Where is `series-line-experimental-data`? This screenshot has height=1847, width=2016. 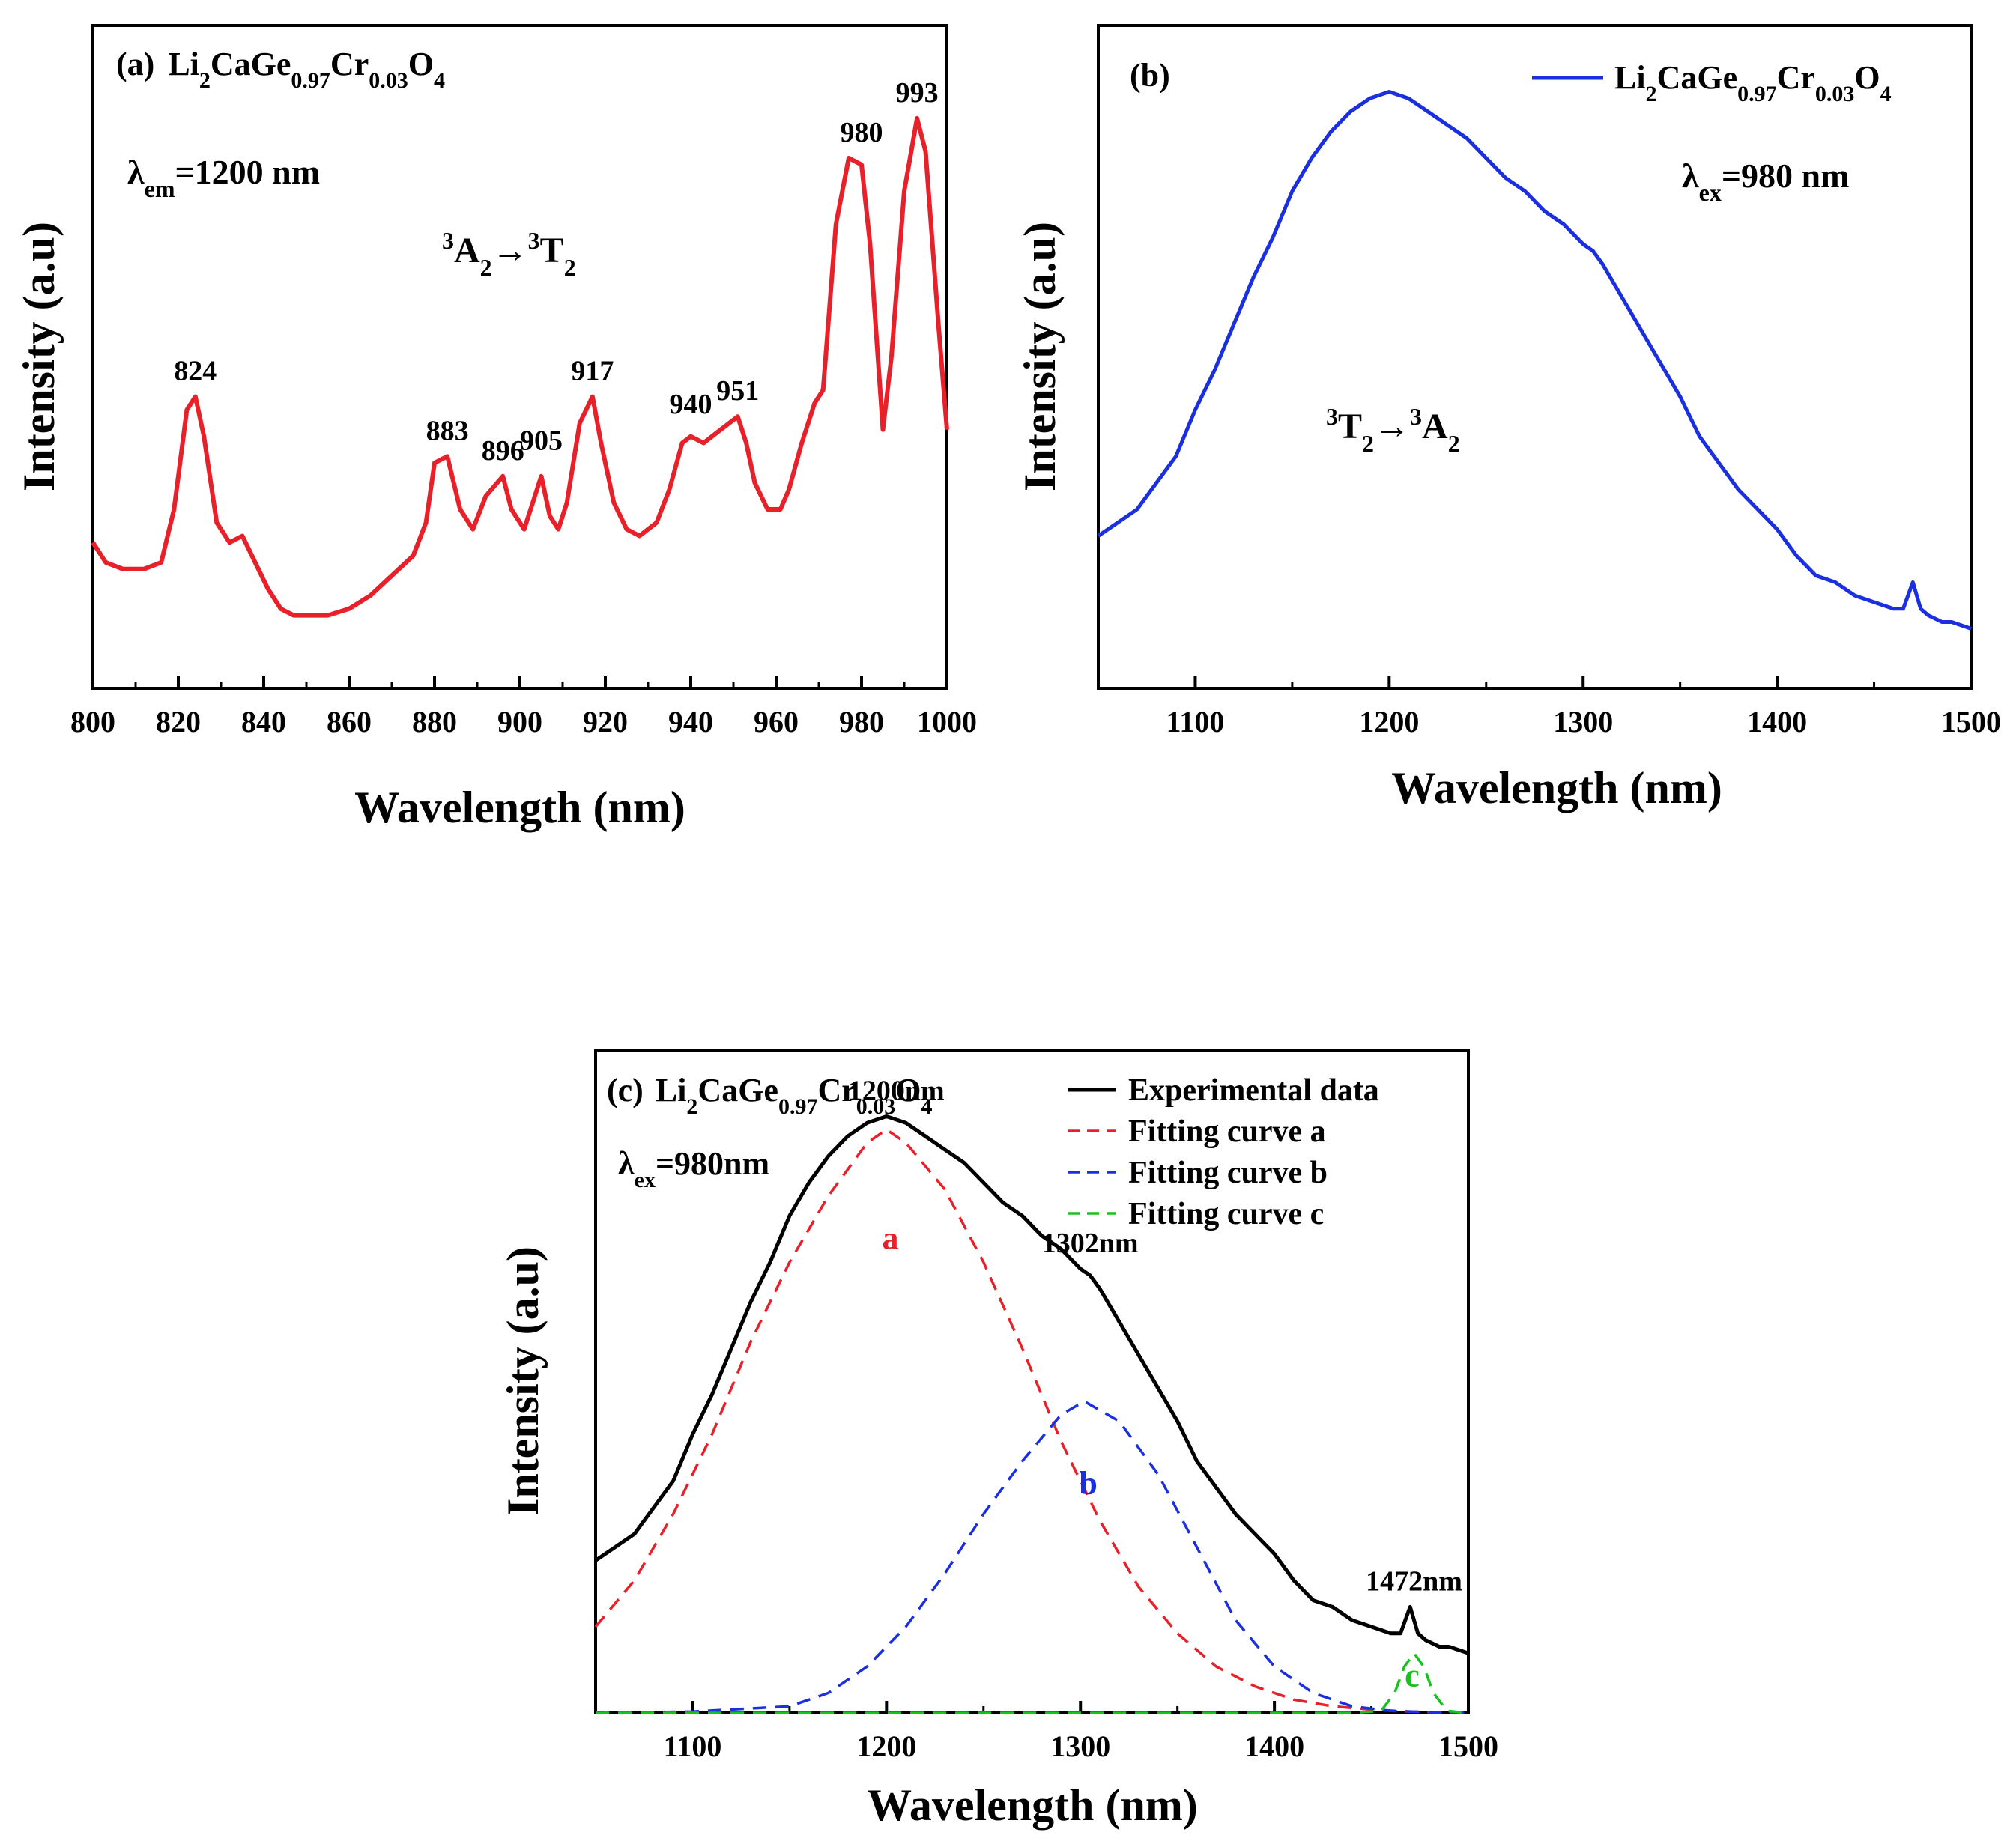
series-line-experimental-data is located at coordinates (1031, 1384).